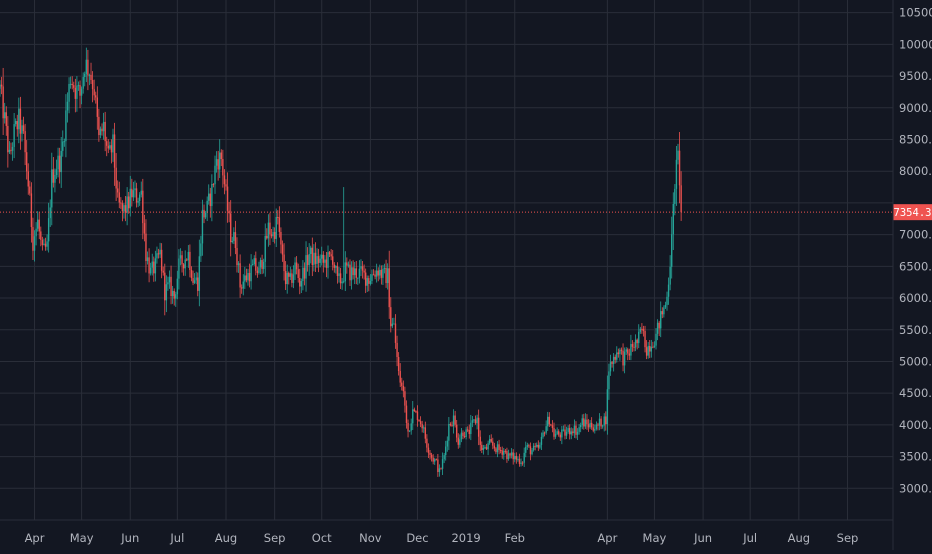 The width and height of the screenshot is (932, 554). What do you see at coordinates (915, 298) in the screenshot?
I see `price-tick-label: 6000.` at bounding box center [915, 298].